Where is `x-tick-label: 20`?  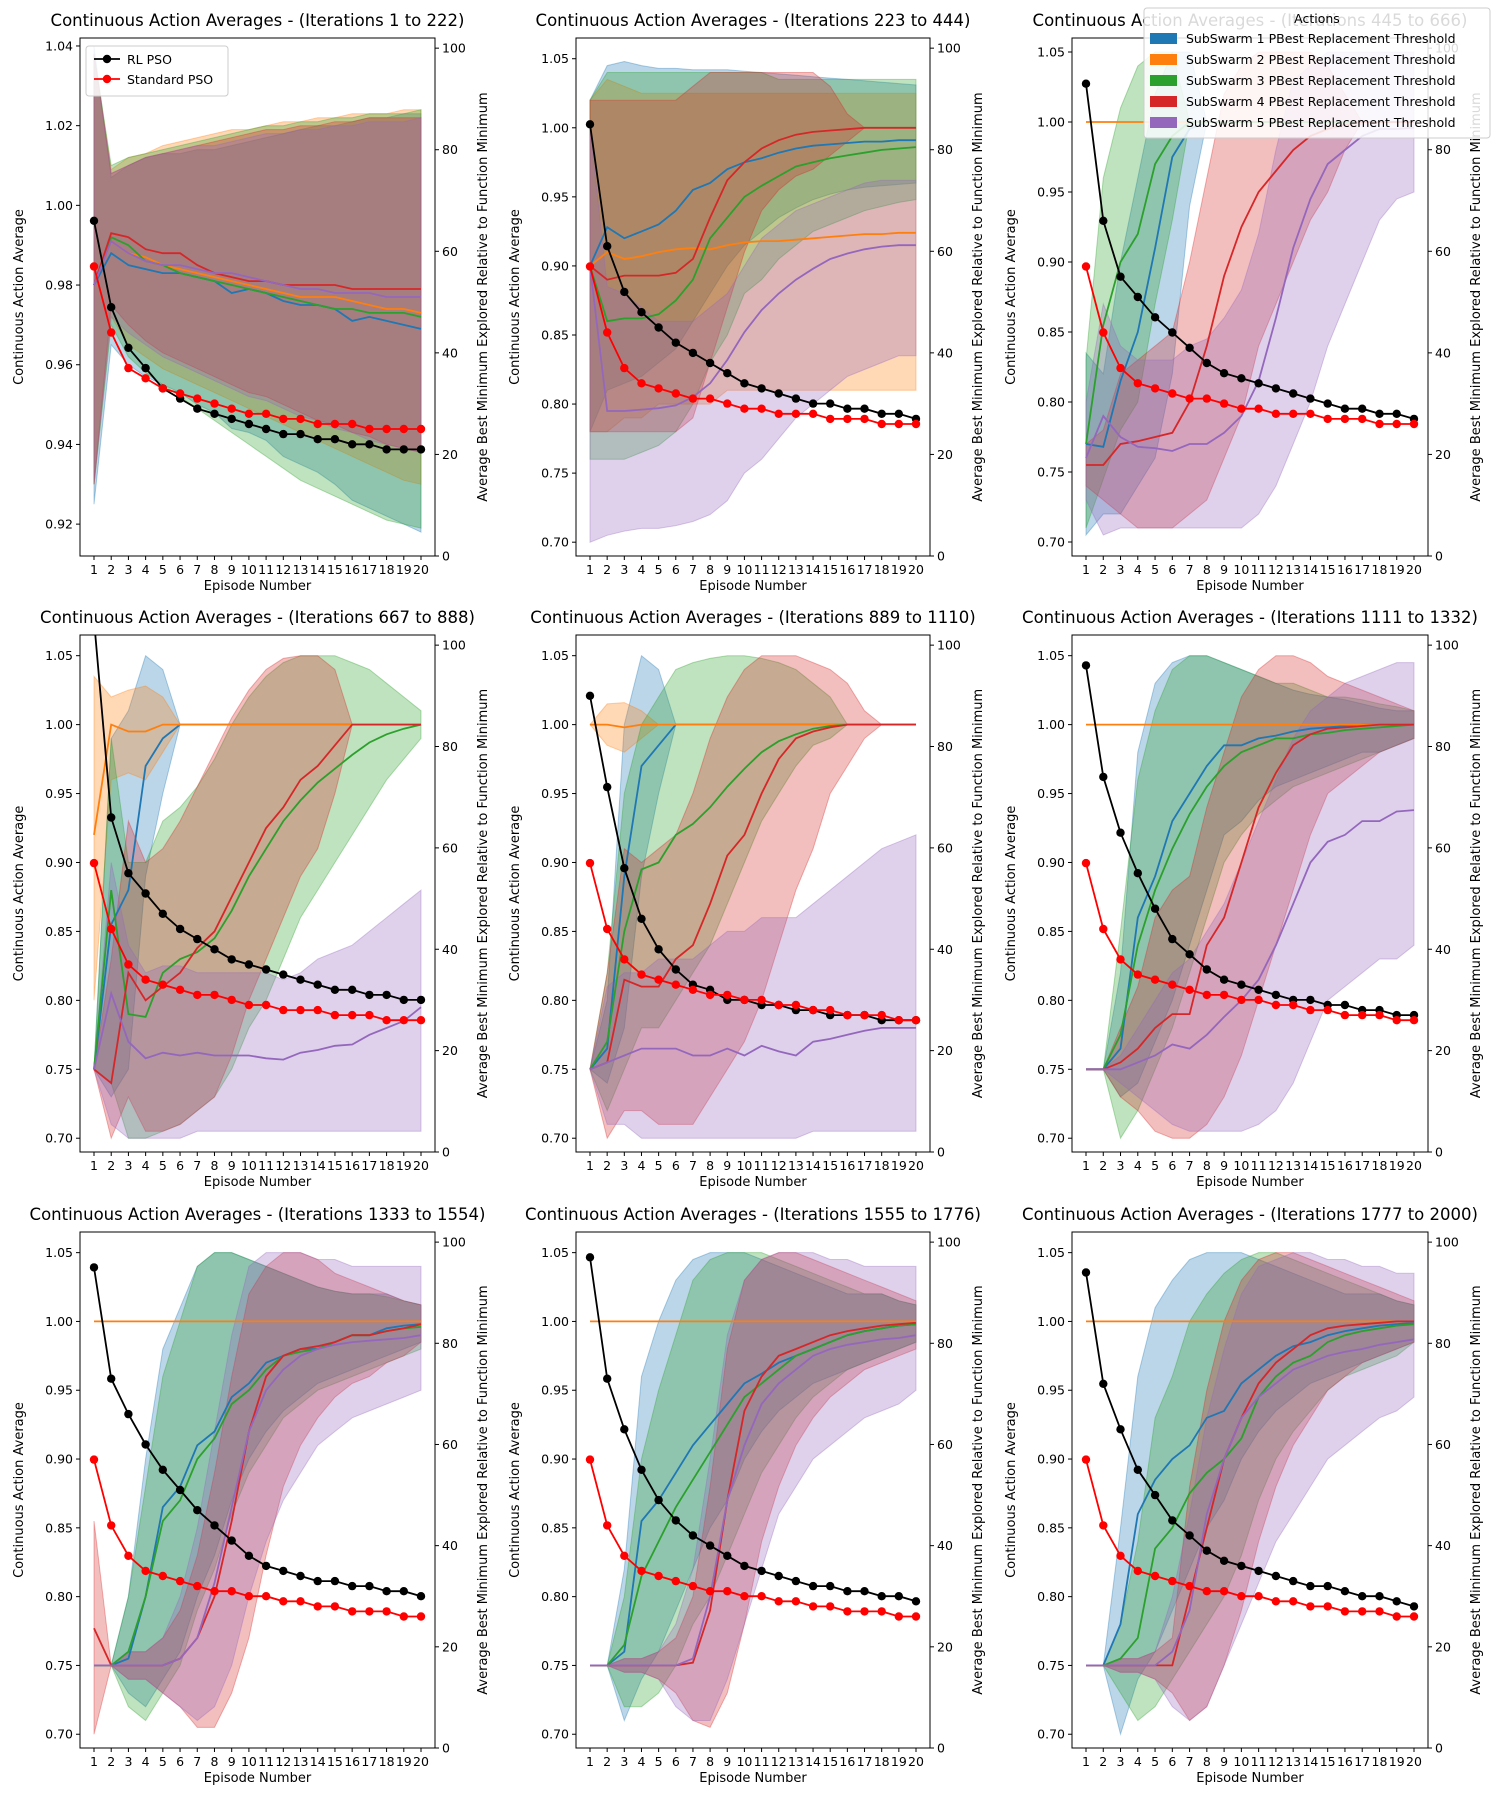
x-tick-label: 20 is located at coordinates (916, 569).